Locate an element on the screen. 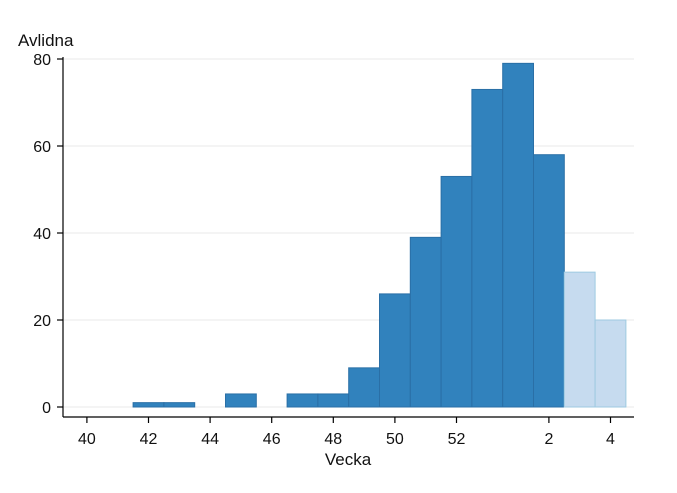  y-ticks: 0 20 40 60 80 is located at coordinates (48, 234).